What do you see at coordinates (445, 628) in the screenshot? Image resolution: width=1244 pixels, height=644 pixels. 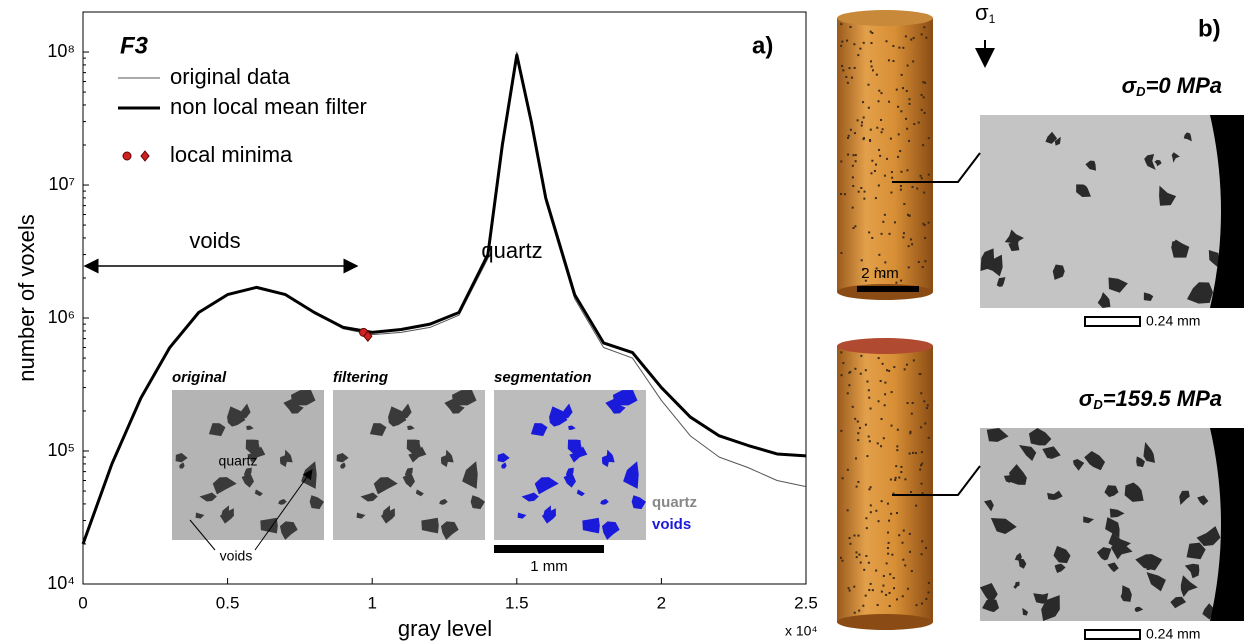 I see `x-axis-label: gray level` at bounding box center [445, 628].